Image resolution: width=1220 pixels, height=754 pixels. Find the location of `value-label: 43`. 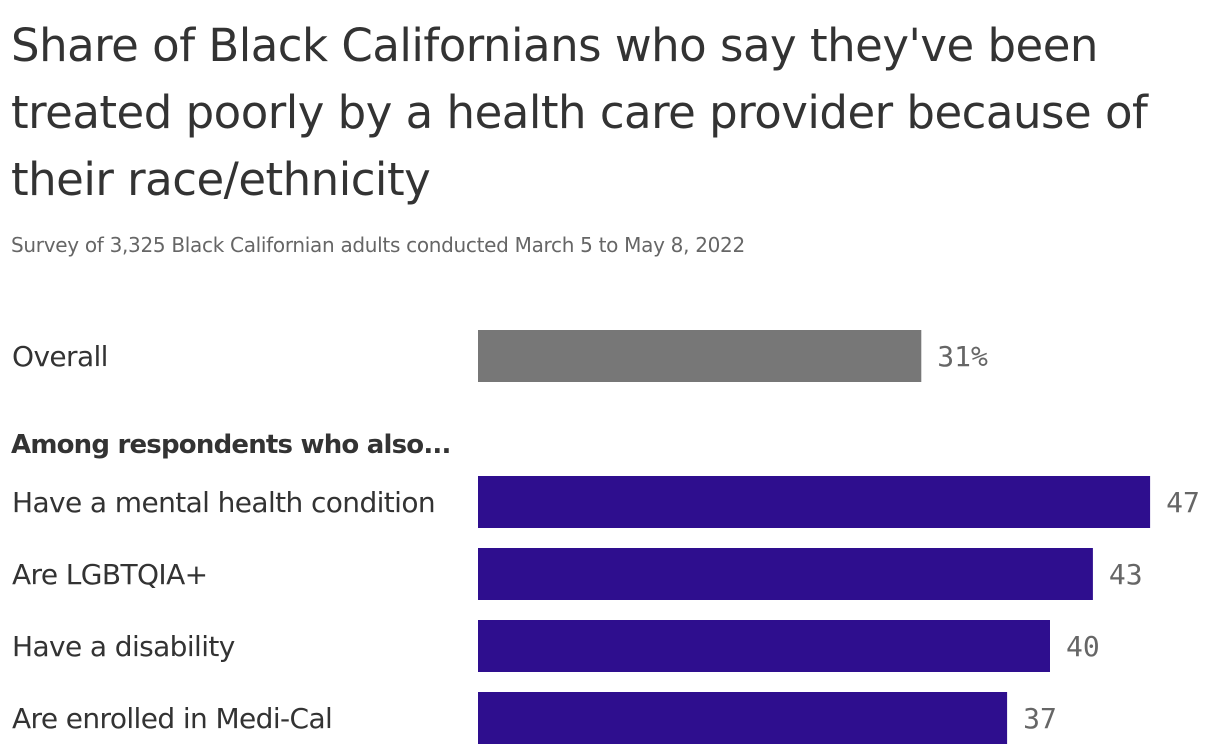

value-label: 43 is located at coordinates (1126, 574).